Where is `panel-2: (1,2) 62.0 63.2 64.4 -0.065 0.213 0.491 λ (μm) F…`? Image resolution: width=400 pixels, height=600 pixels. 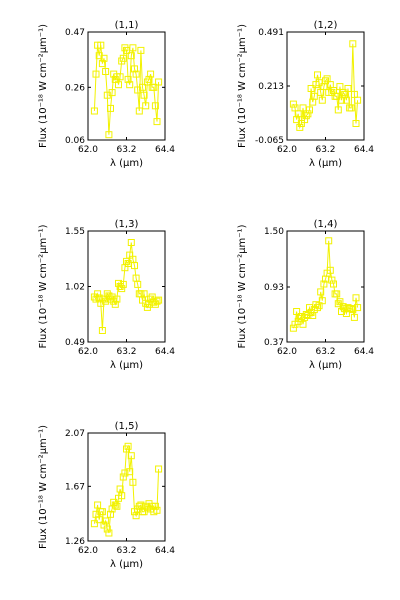
panel-2: (1,2) 62.0 63.2 64.4 -0.065 0.213 0.491 λ (μm) F… is located at coordinates (305, 94).